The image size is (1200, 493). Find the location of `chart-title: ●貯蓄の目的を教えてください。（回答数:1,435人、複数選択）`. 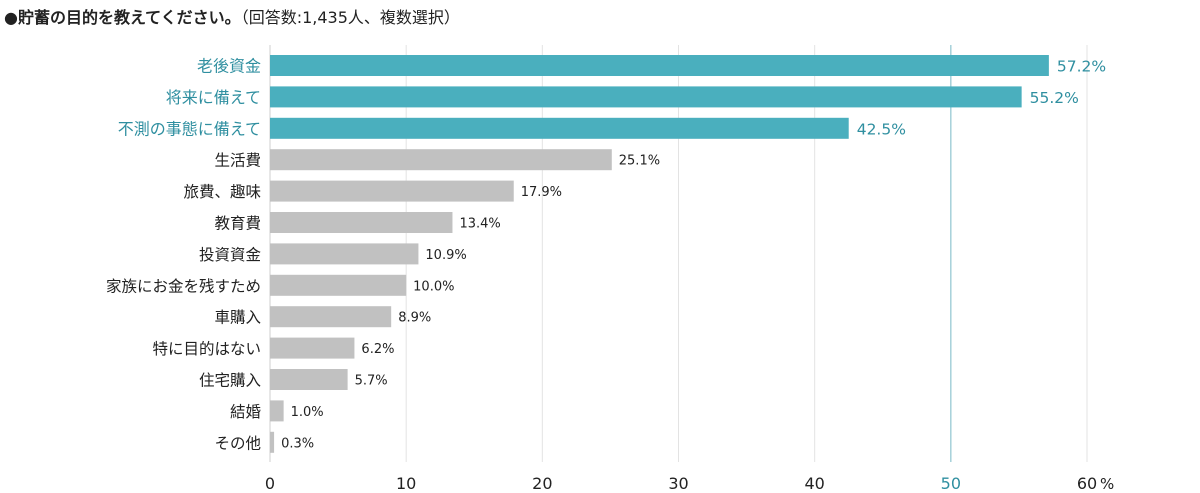

chart-title: ●貯蓄の目的を教えてください。（回答数:1,435人、複数選択） is located at coordinates (232, 16).